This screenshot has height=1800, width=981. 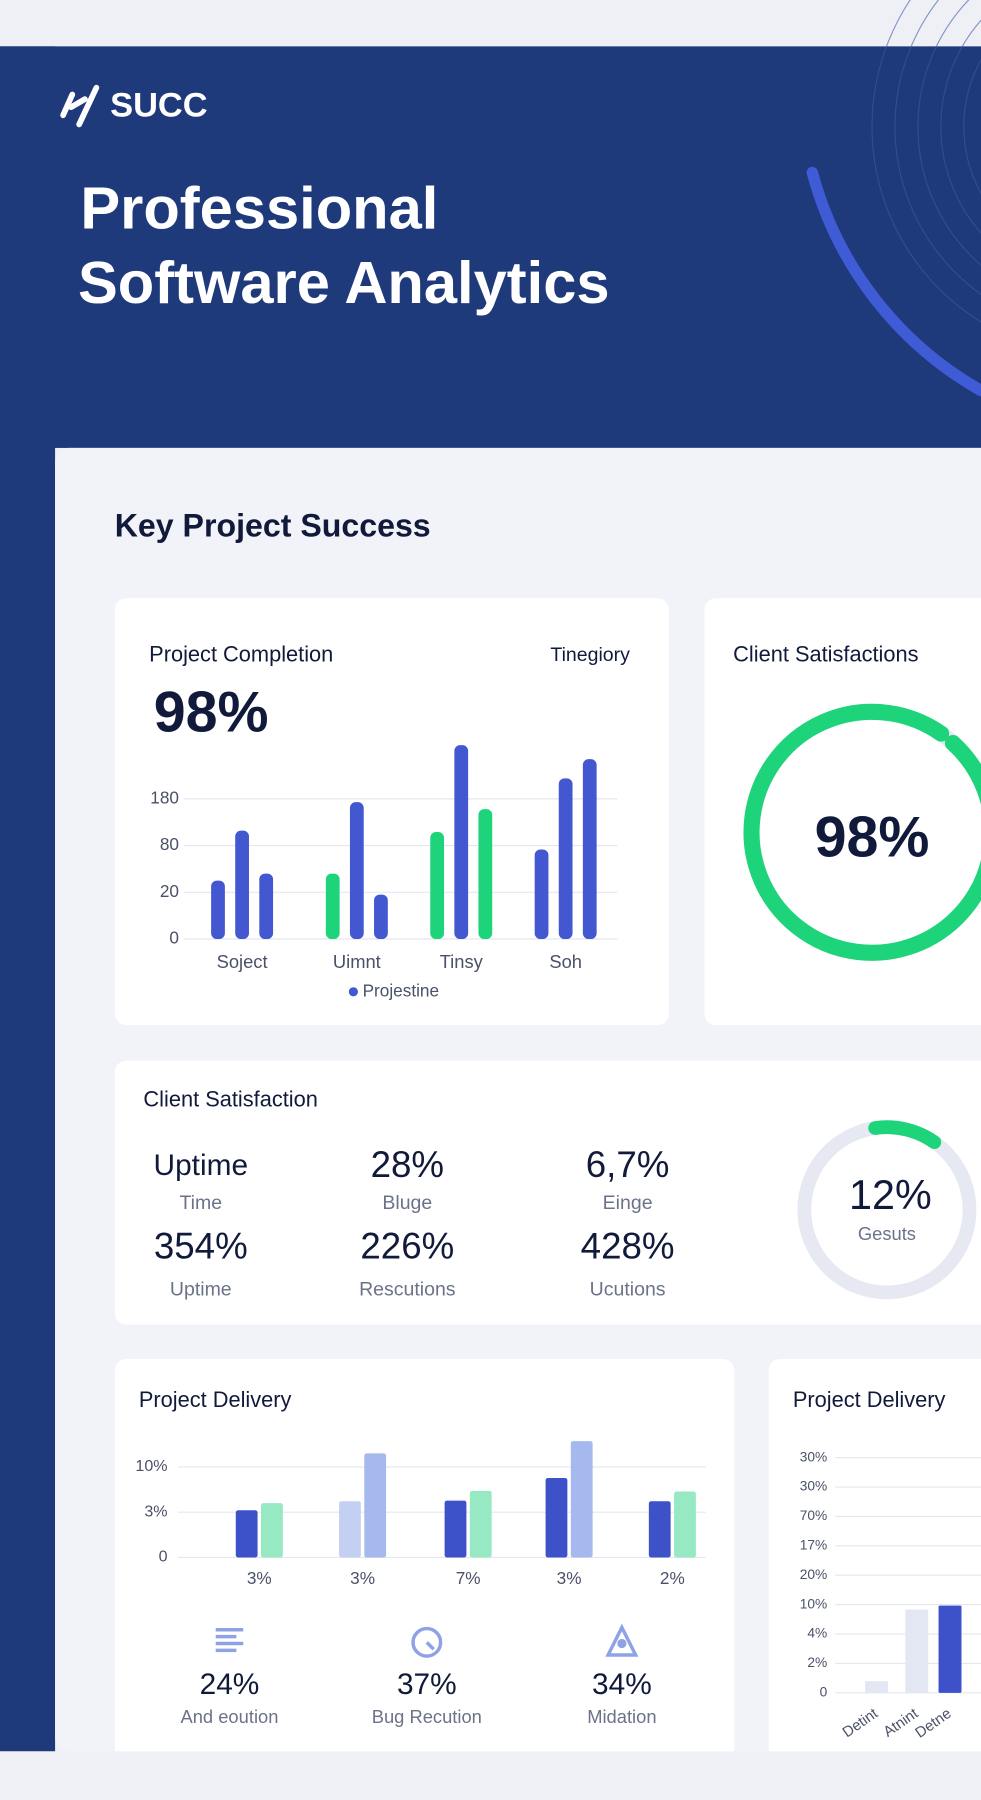 I want to click on stat-value: 28%, so click(x=407, y=1164).